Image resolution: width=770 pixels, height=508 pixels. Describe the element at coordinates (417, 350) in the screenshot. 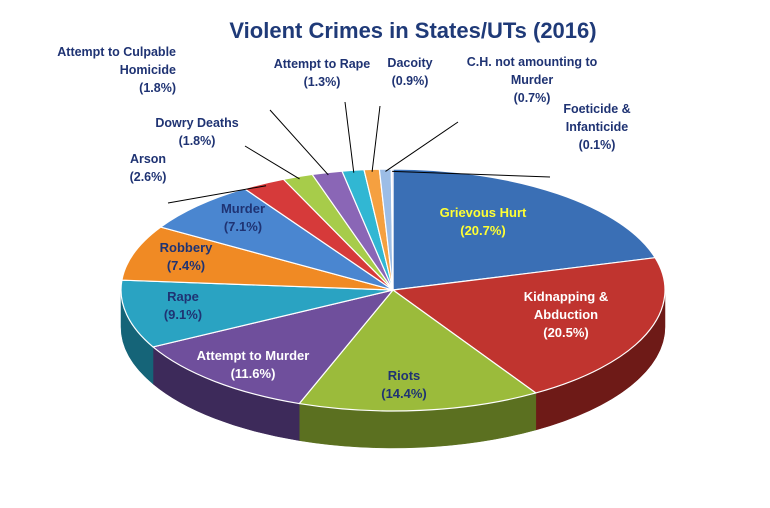

I see `slice-riots` at that location.